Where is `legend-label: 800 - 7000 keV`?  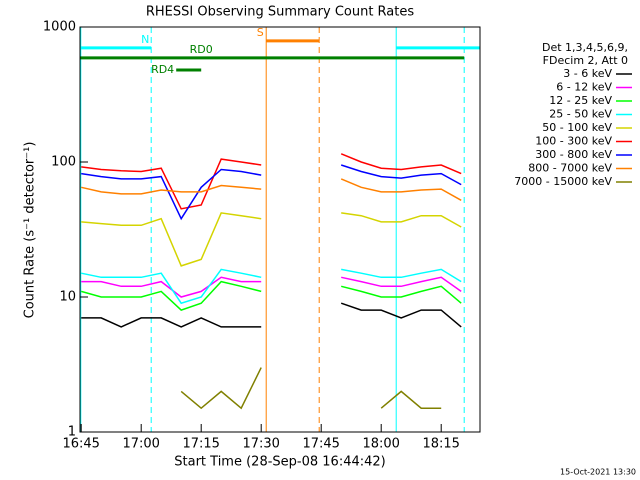 legend-label: 800 - 7000 keV is located at coordinates (570, 168).